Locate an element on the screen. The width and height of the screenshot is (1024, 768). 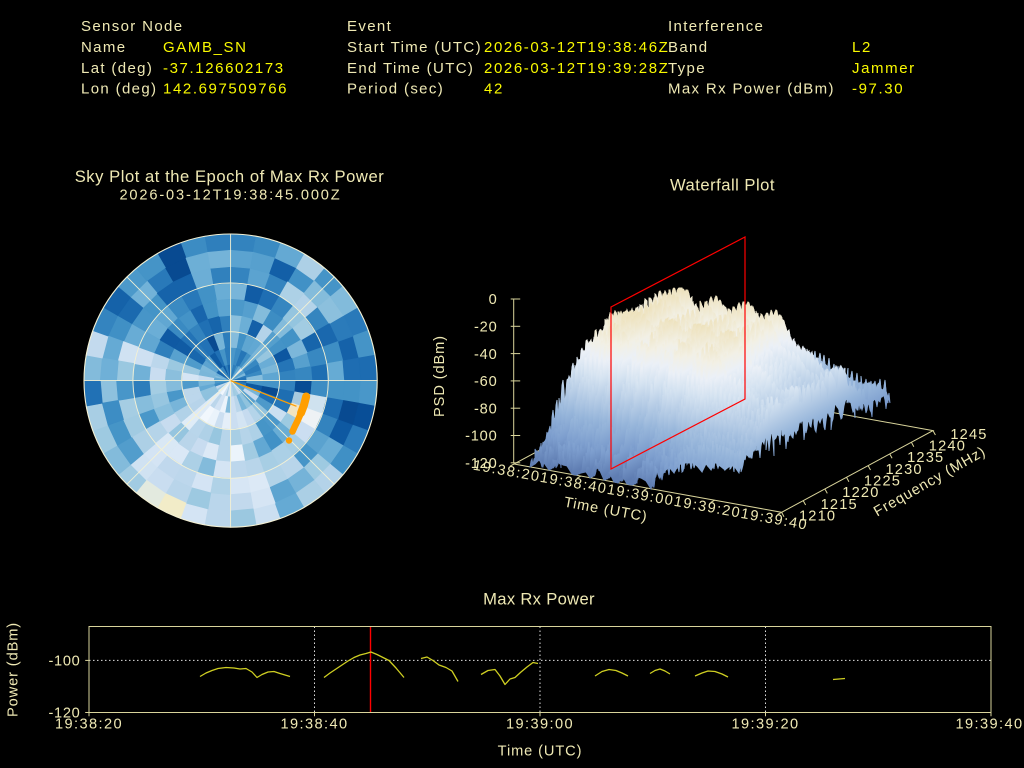
svg-text: -40 is located at coordinates (486, 355).